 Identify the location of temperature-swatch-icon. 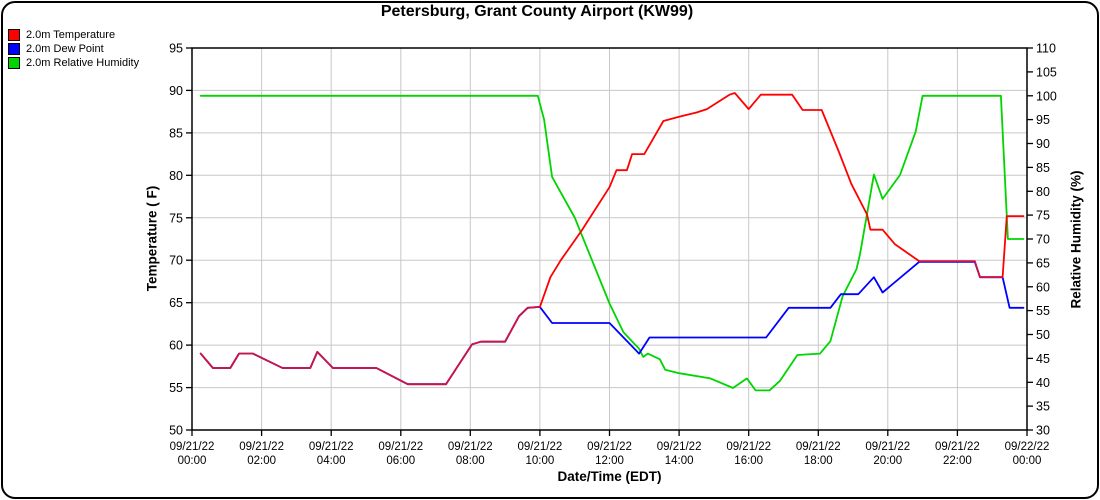
(14, 35).